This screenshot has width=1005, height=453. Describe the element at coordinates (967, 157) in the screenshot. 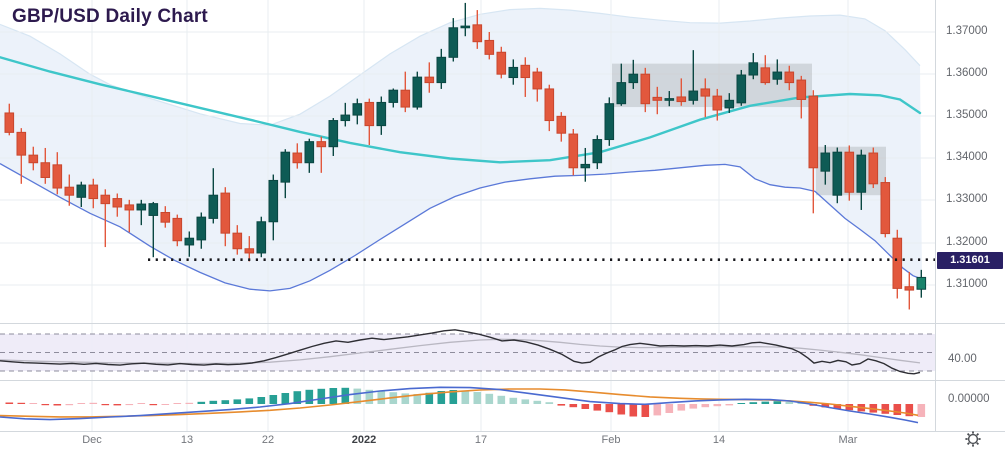

I see `price-axis-label: 1.34000` at that location.